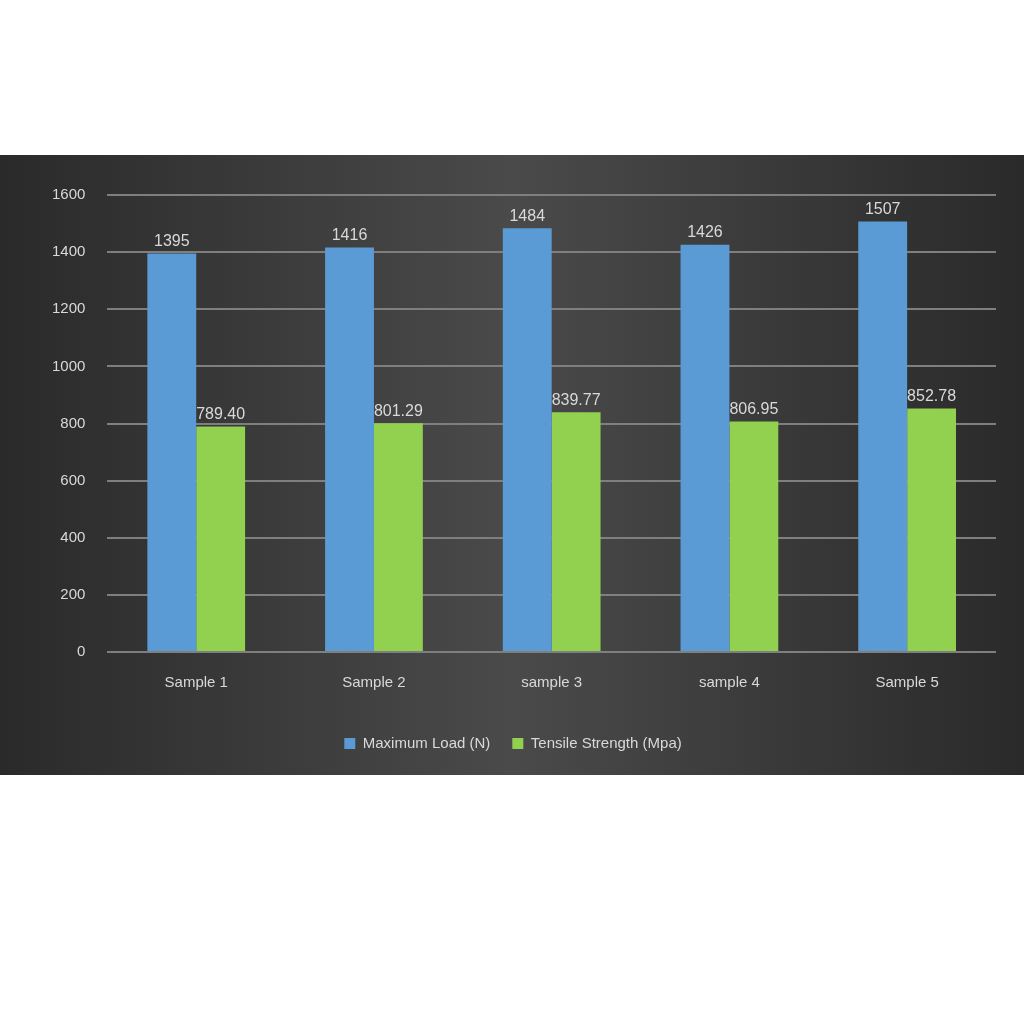  I want to click on x-tick-label: Sample 1, so click(196, 682).